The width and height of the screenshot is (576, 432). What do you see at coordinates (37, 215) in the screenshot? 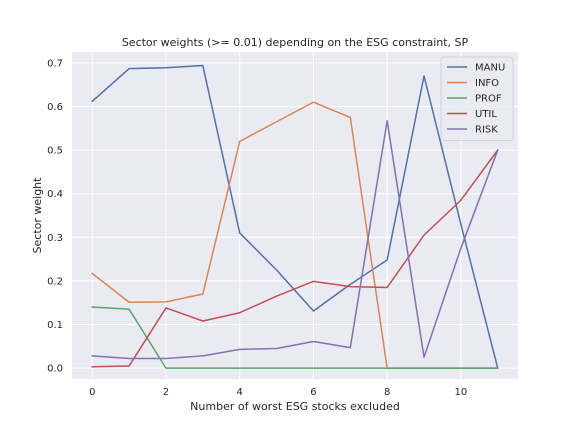
I see `y-axis-label: Sector weight` at bounding box center [37, 215].